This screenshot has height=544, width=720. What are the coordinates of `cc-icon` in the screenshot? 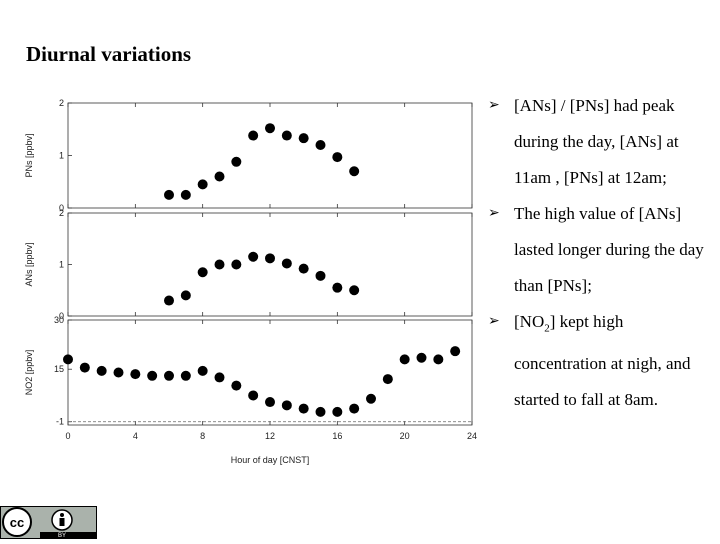 It's located at (17, 522).